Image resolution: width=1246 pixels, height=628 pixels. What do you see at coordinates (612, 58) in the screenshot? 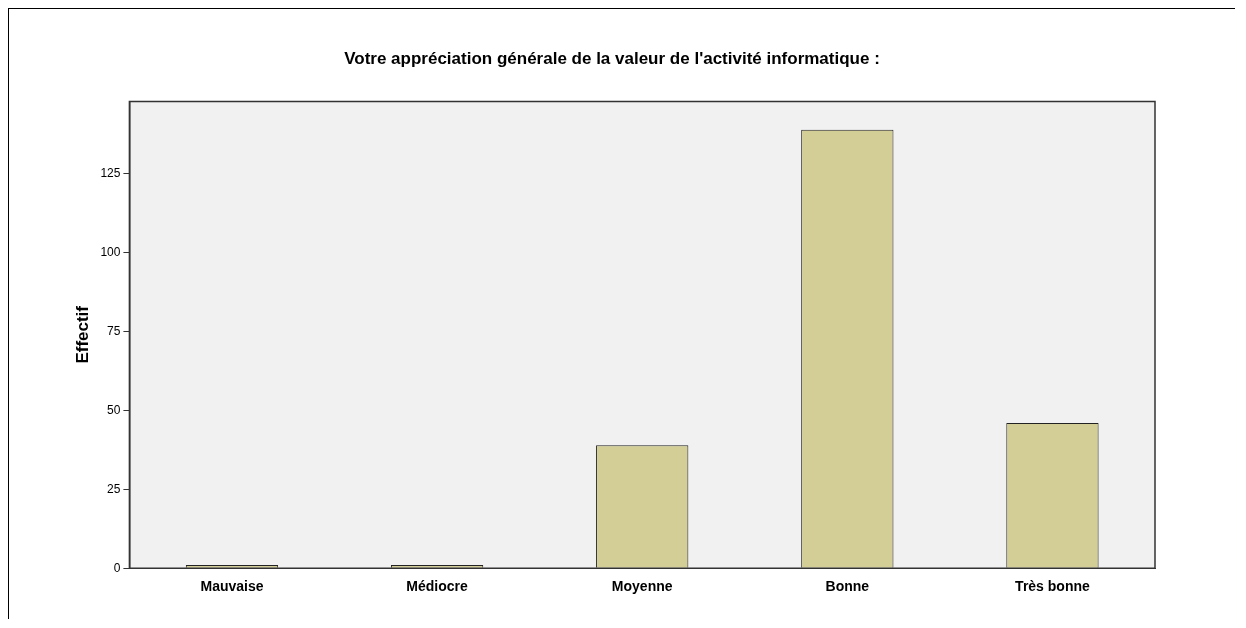
I see `chart-title: Votre appréciation générale de la valeur de l'activité informatique :` at bounding box center [612, 58].